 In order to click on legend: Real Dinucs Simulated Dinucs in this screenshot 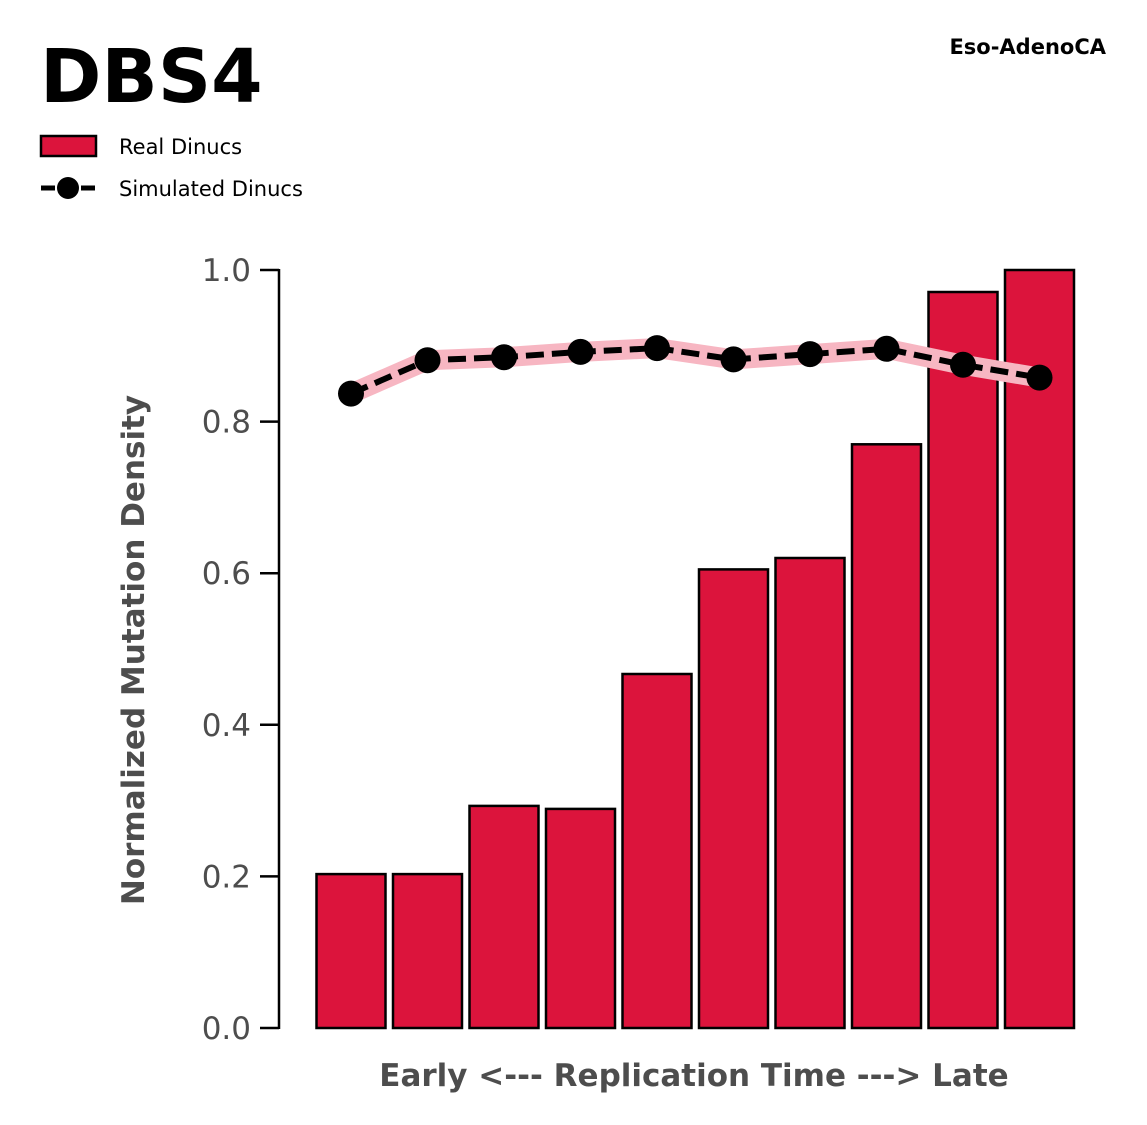, I will do `click(171, 167)`.